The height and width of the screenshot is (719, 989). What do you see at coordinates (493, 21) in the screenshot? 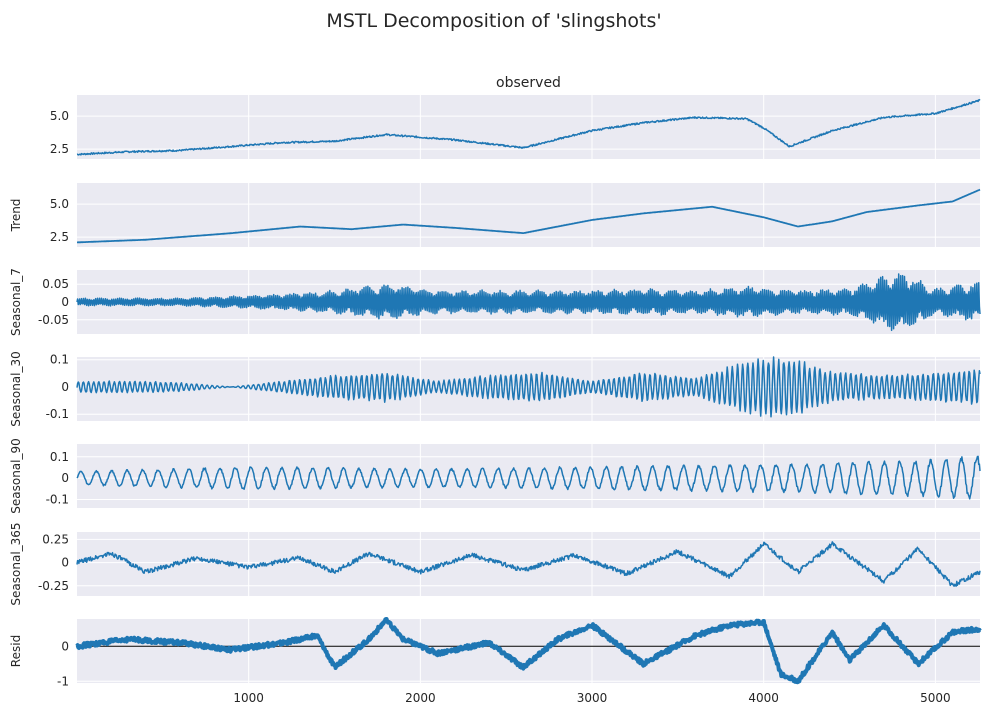
I see `chart-title: MSTL Decomposition of 'slingshots'` at bounding box center [493, 21].